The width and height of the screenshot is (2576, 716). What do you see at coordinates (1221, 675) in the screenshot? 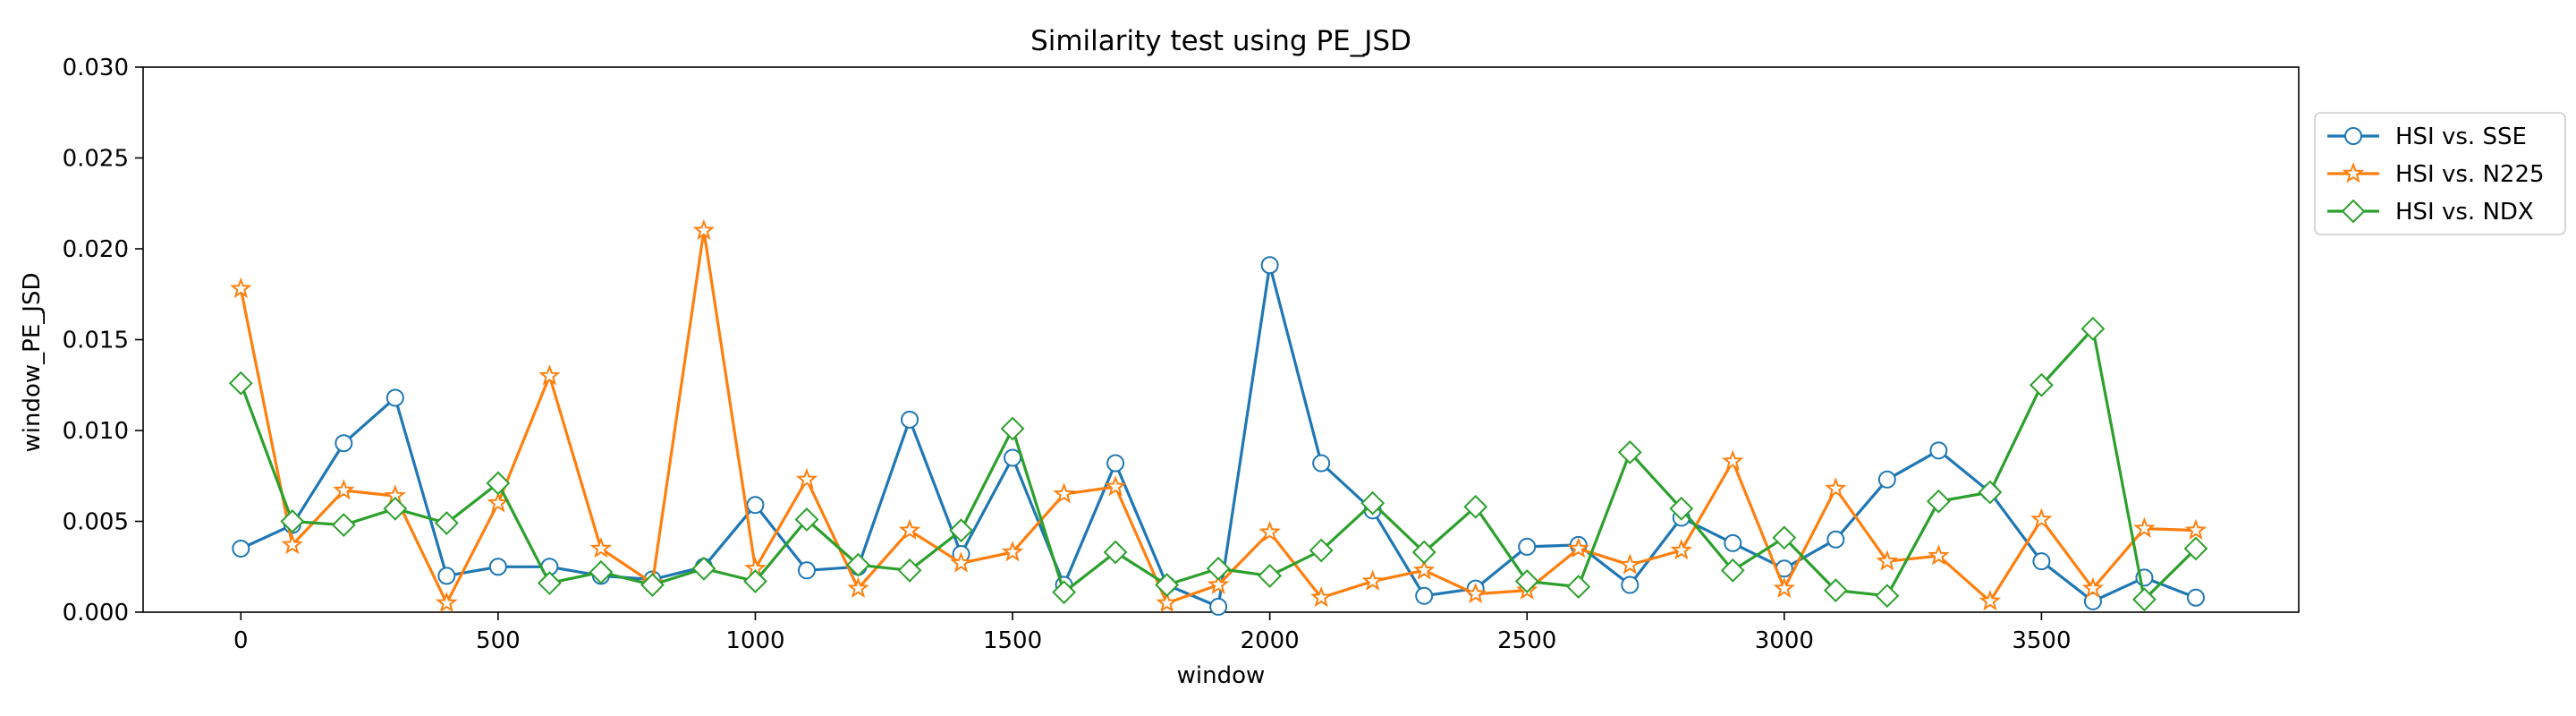
I see `x-axis-title: window` at bounding box center [1221, 675].